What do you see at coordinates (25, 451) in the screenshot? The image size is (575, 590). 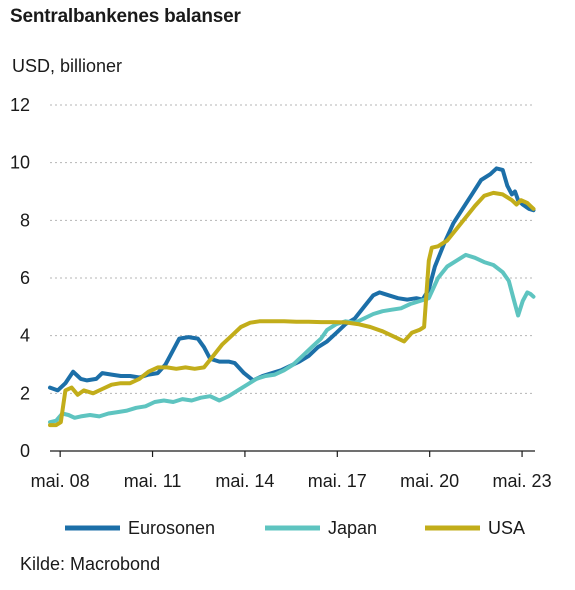 I see `y-tick-label: 0` at bounding box center [25, 451].